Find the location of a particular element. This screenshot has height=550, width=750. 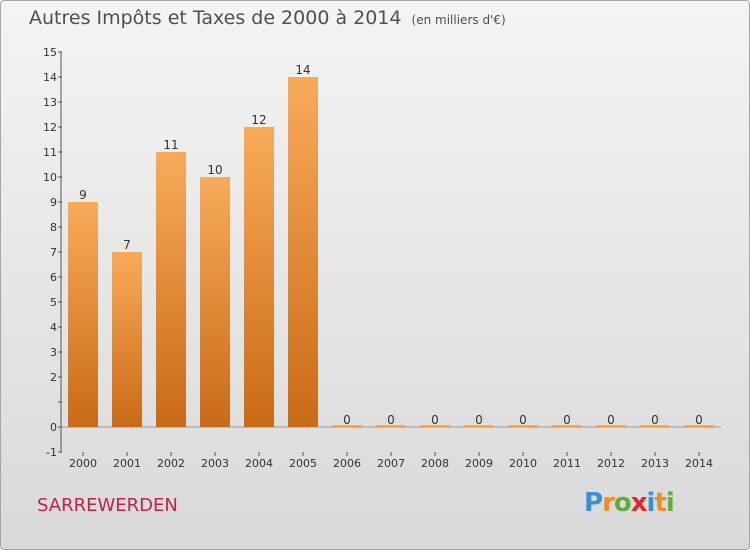

x-tick-label: 2008 is located at coordinates (435, 463).